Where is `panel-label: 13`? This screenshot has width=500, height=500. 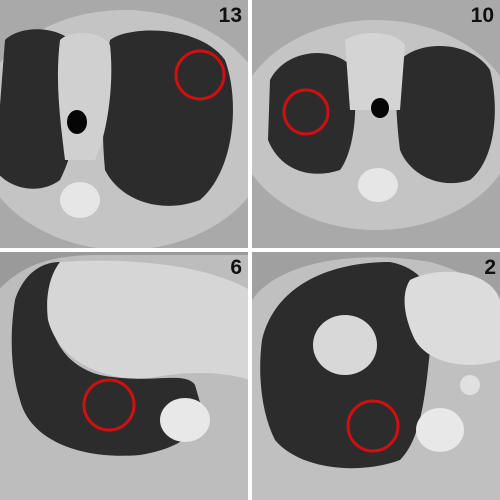
panel-label: 13 is located at coordinates (230, 15).